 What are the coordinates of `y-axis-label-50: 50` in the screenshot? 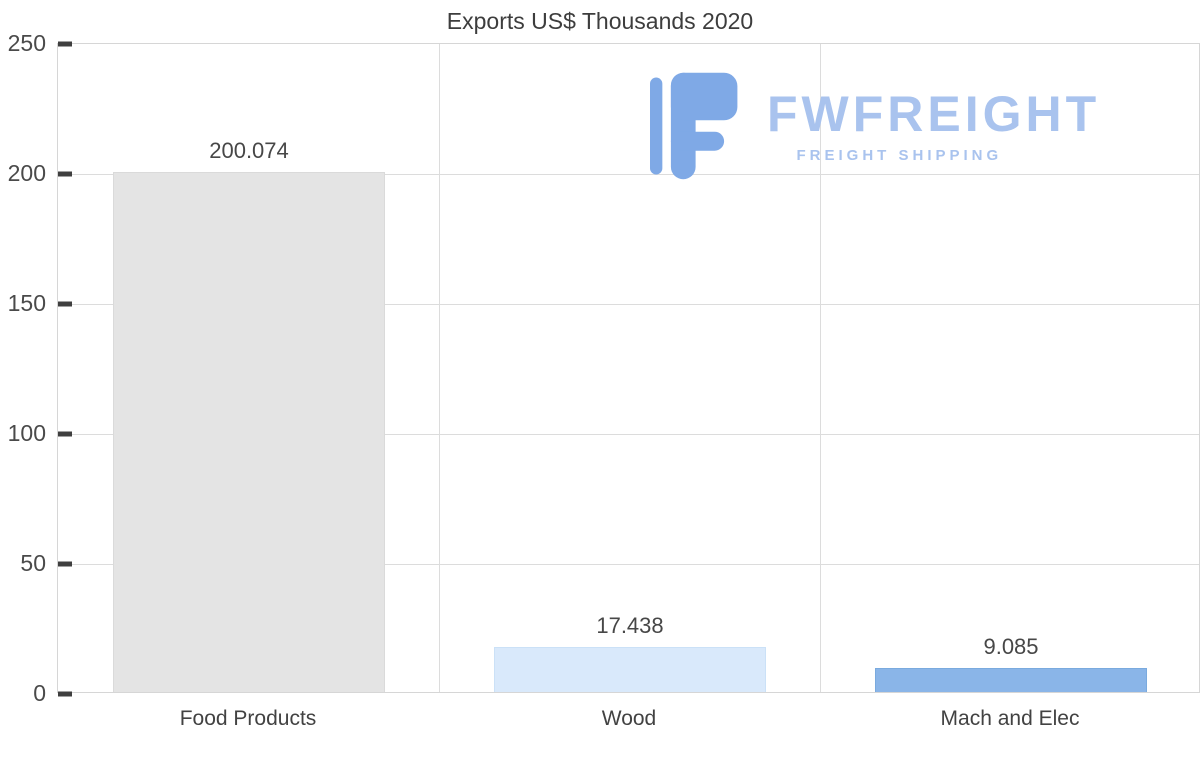 It's located at (33, 563).